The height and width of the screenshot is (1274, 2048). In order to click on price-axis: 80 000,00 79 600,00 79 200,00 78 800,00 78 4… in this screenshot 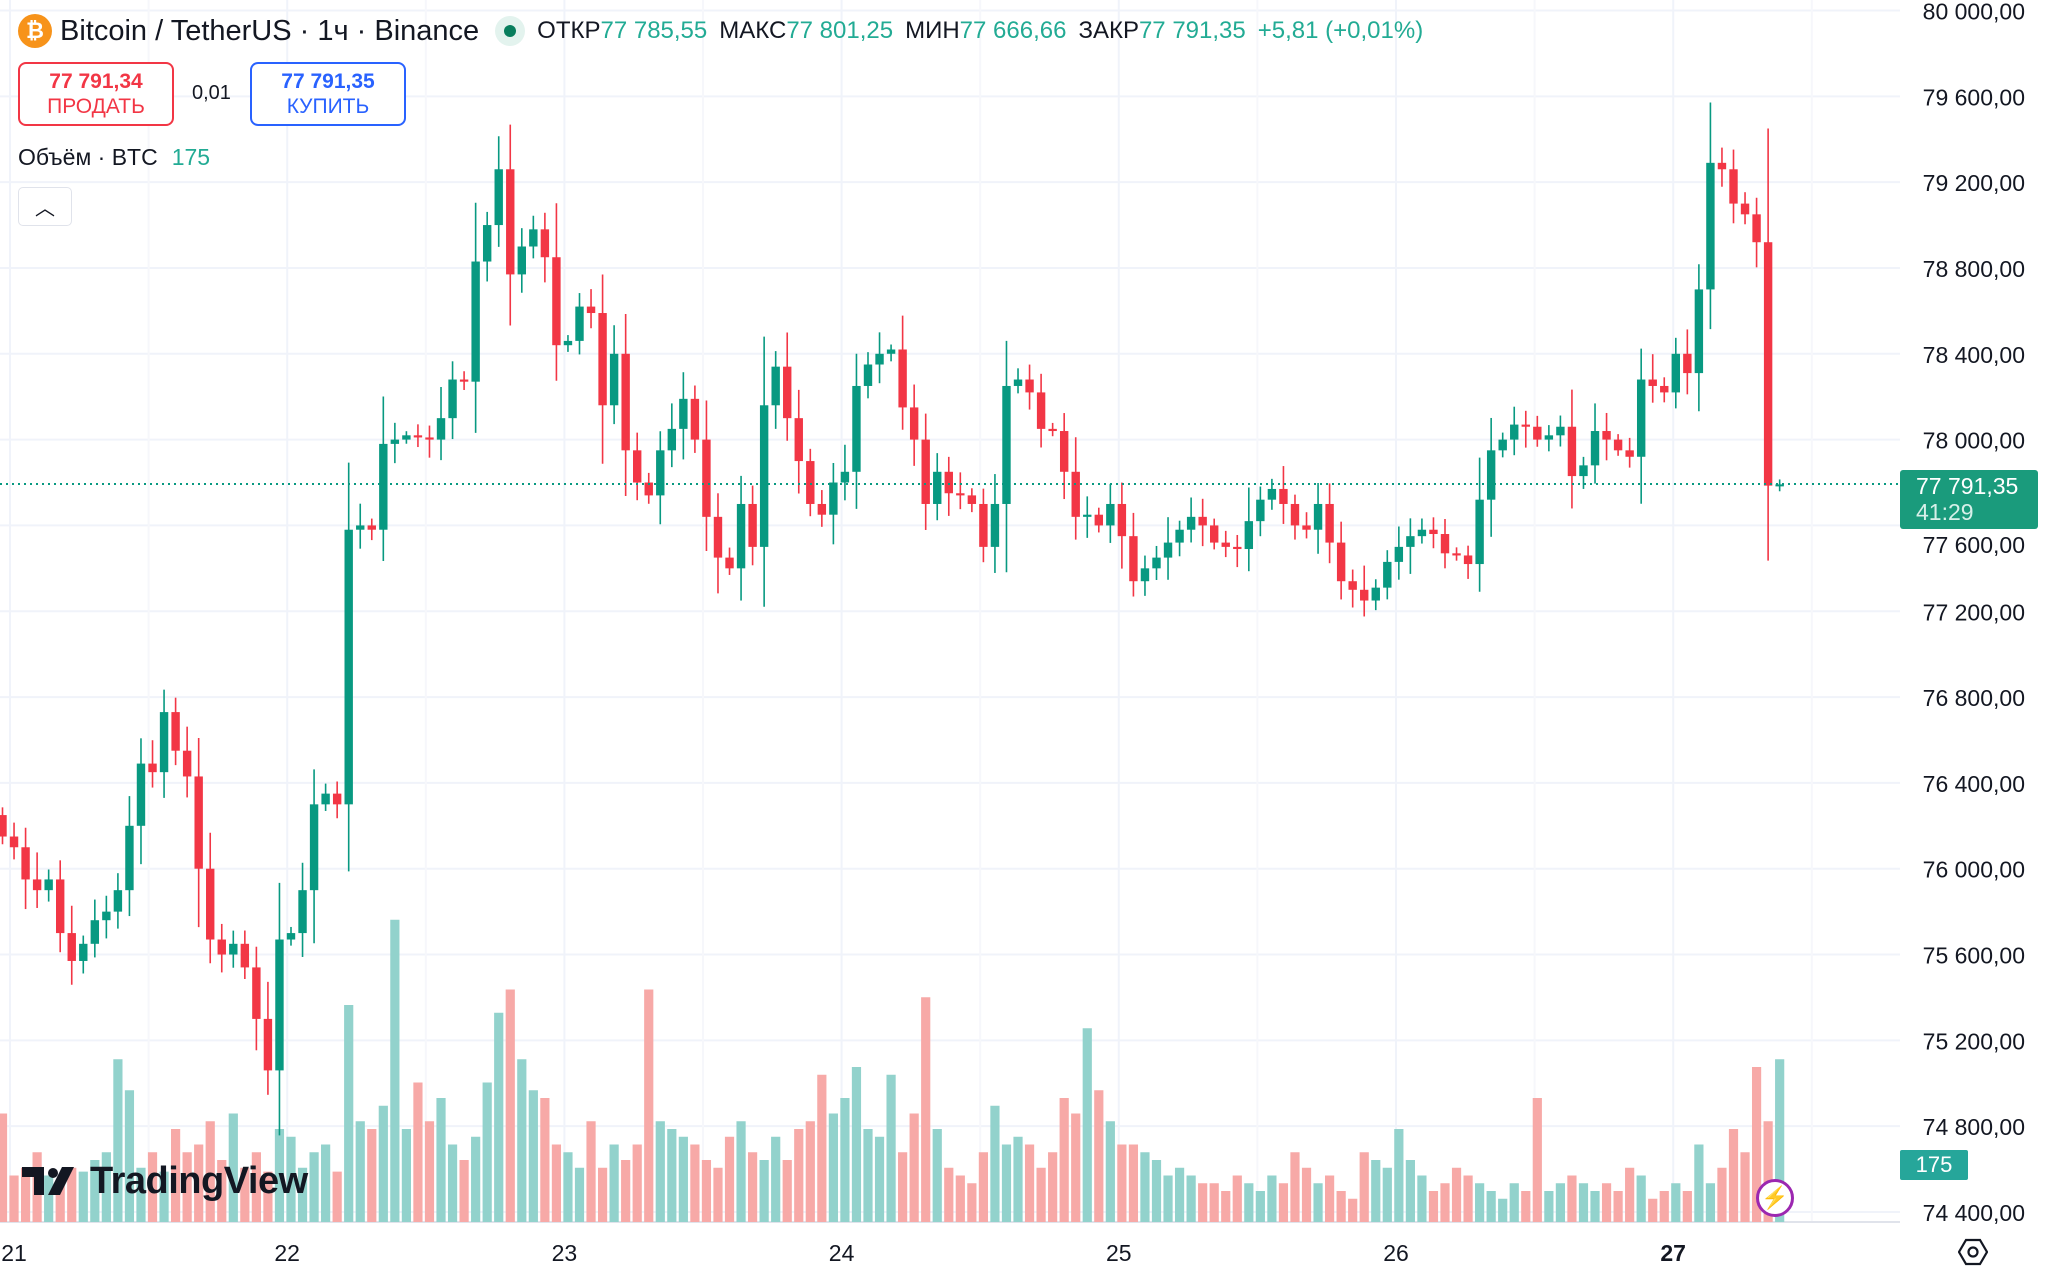, I will do `click(1974, 613)`.